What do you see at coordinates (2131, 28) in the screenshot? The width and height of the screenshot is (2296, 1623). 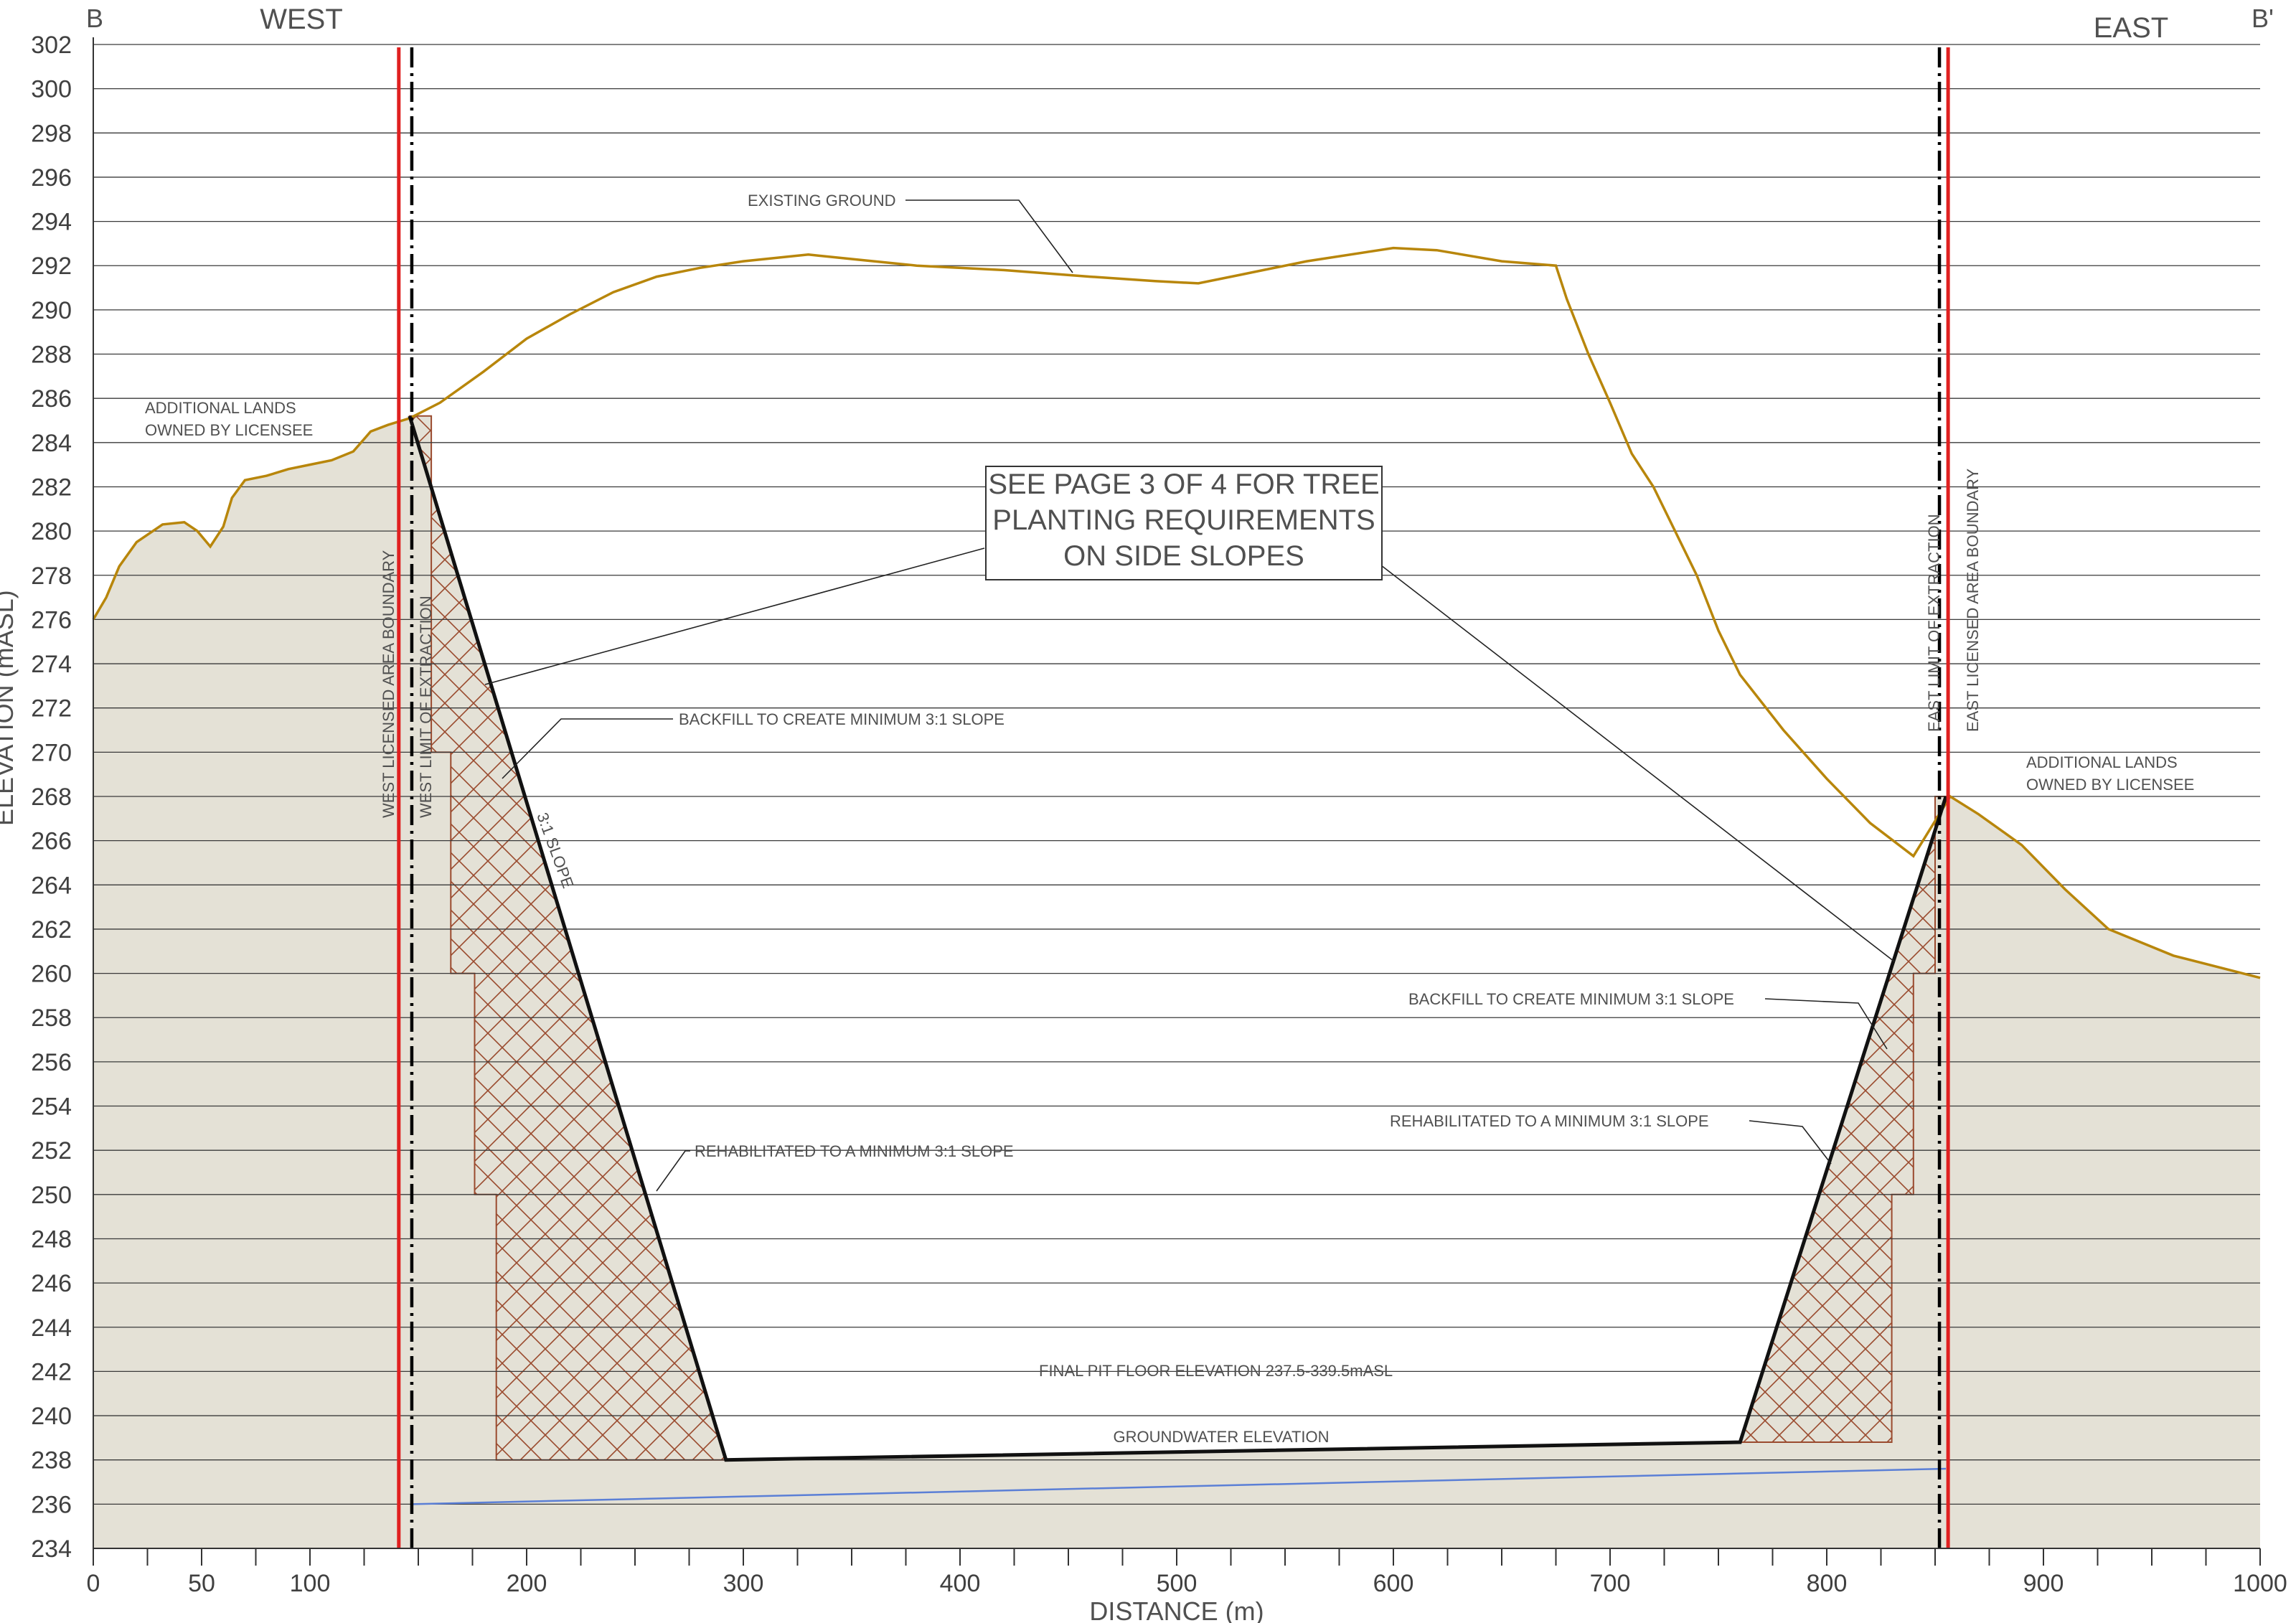 I see `direction-east: EAST` at bounding box center [2131, 28].